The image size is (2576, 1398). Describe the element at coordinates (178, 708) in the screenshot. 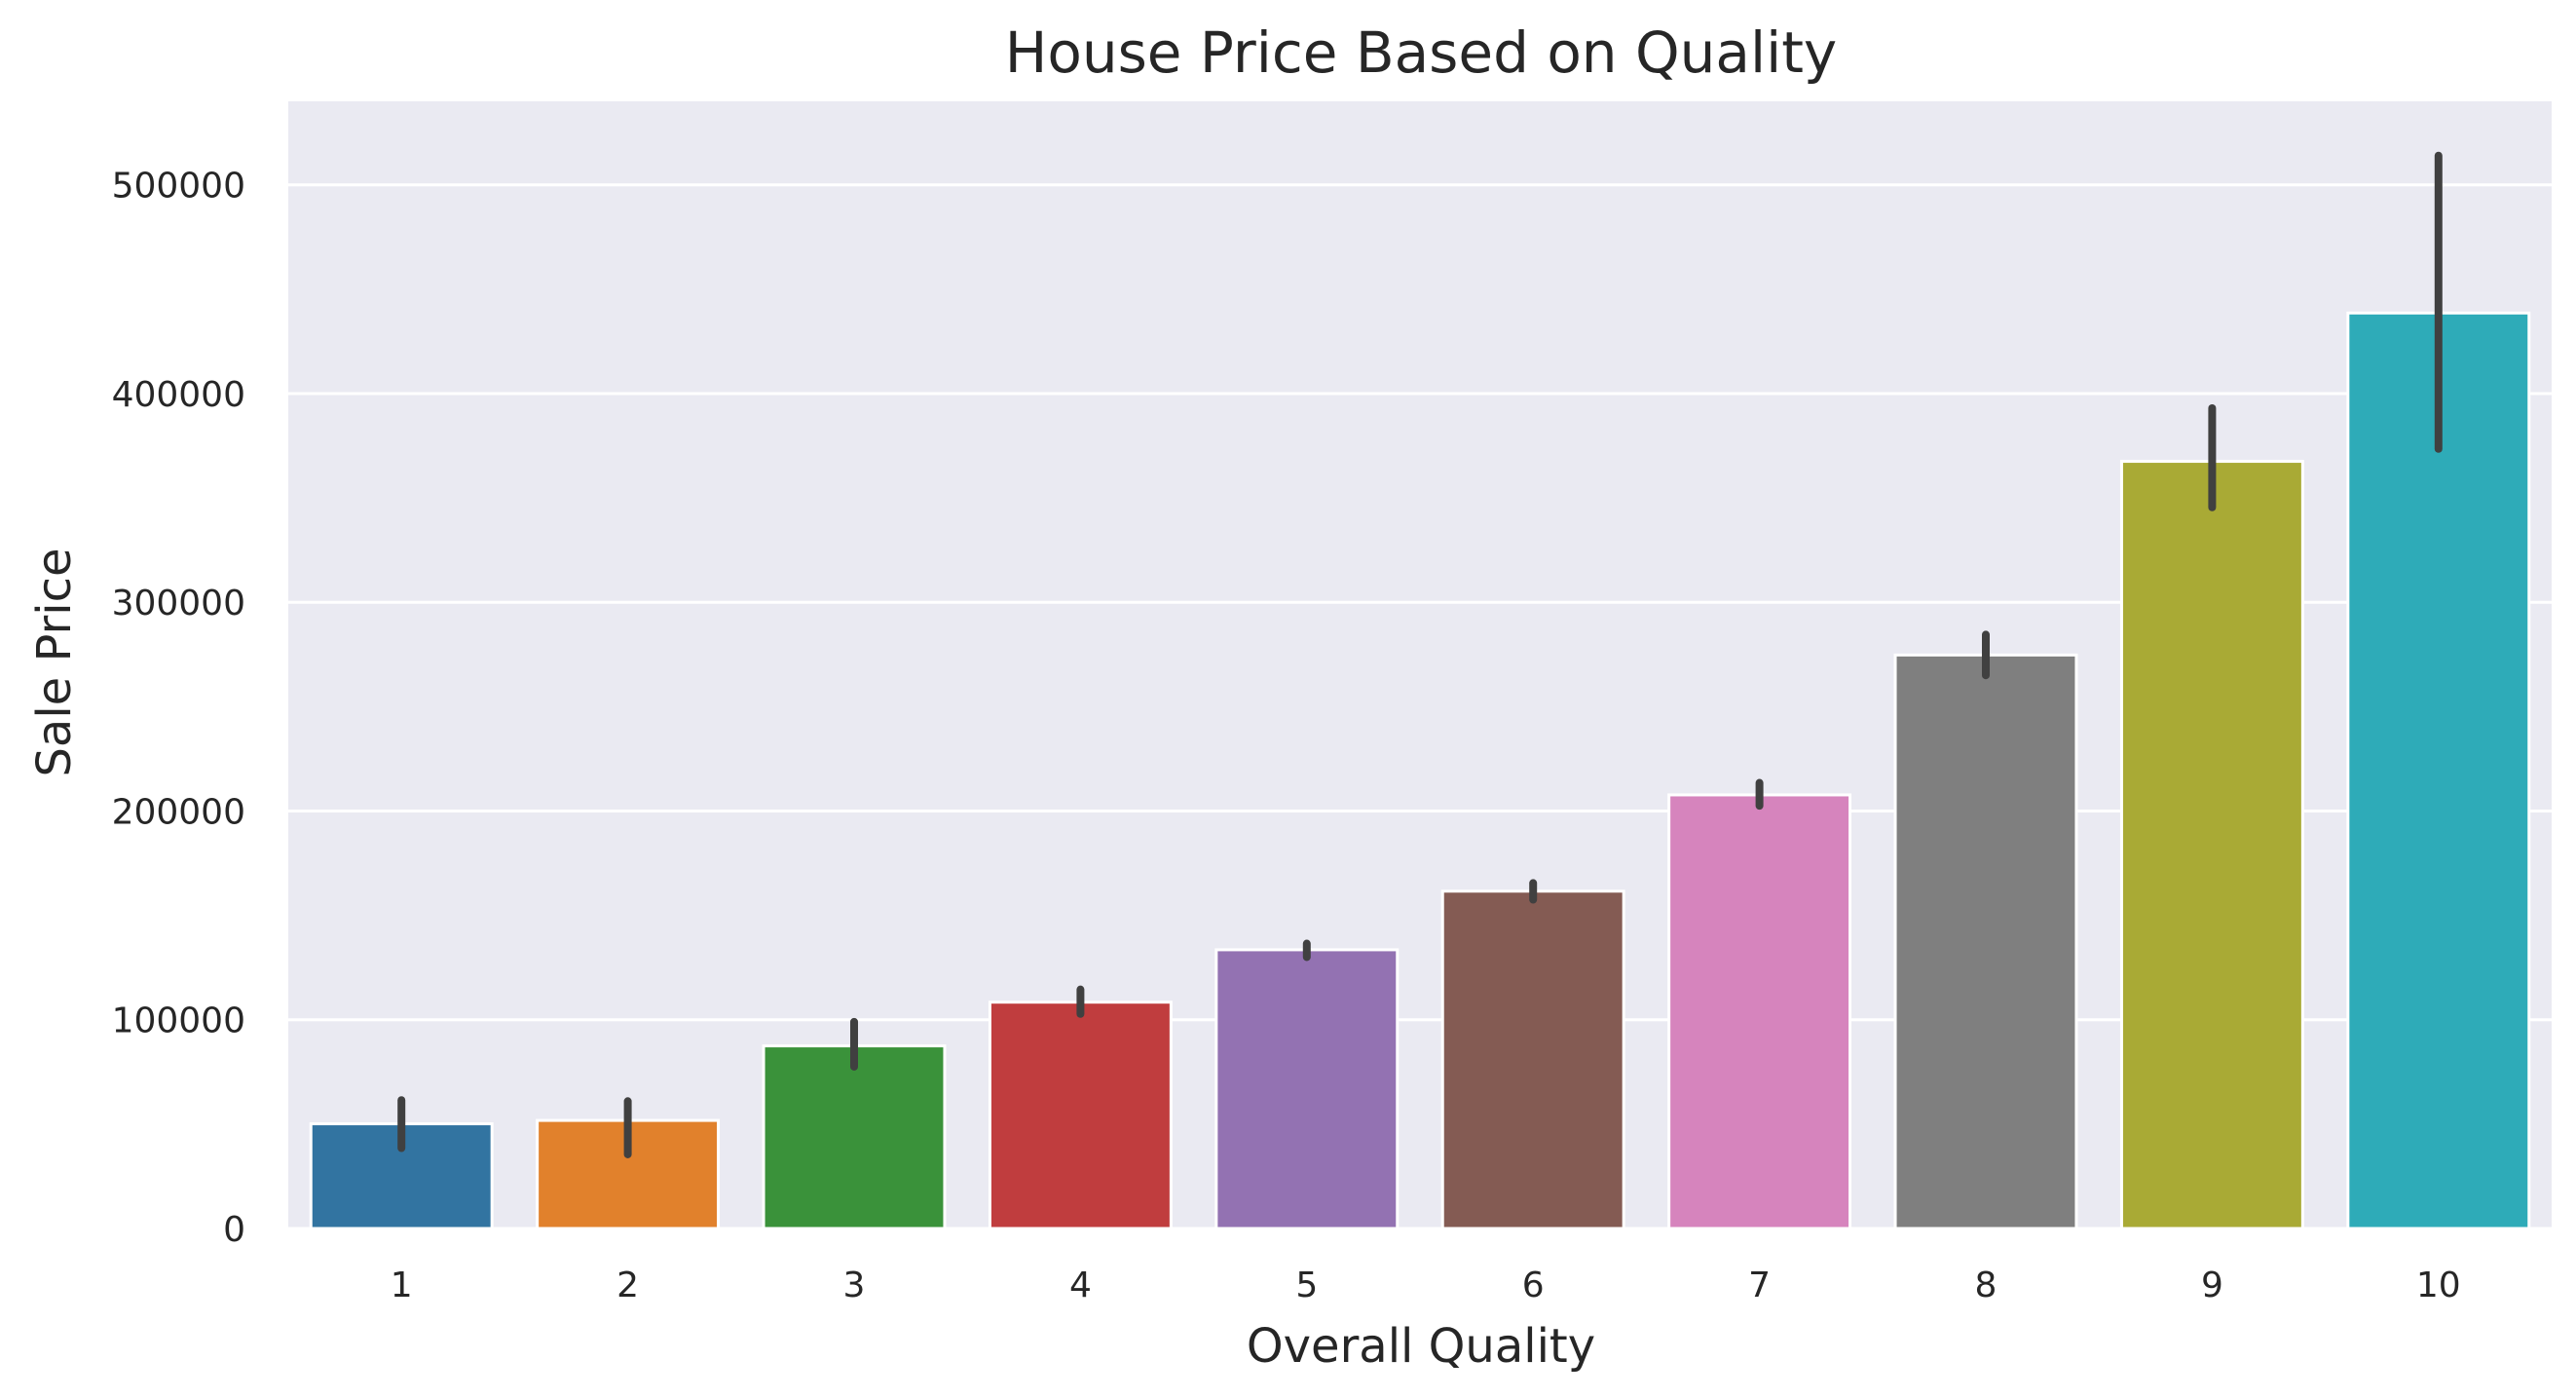

I see `y-axis-ticks: 0 100000 200000 300000 400000 500000` at that location.